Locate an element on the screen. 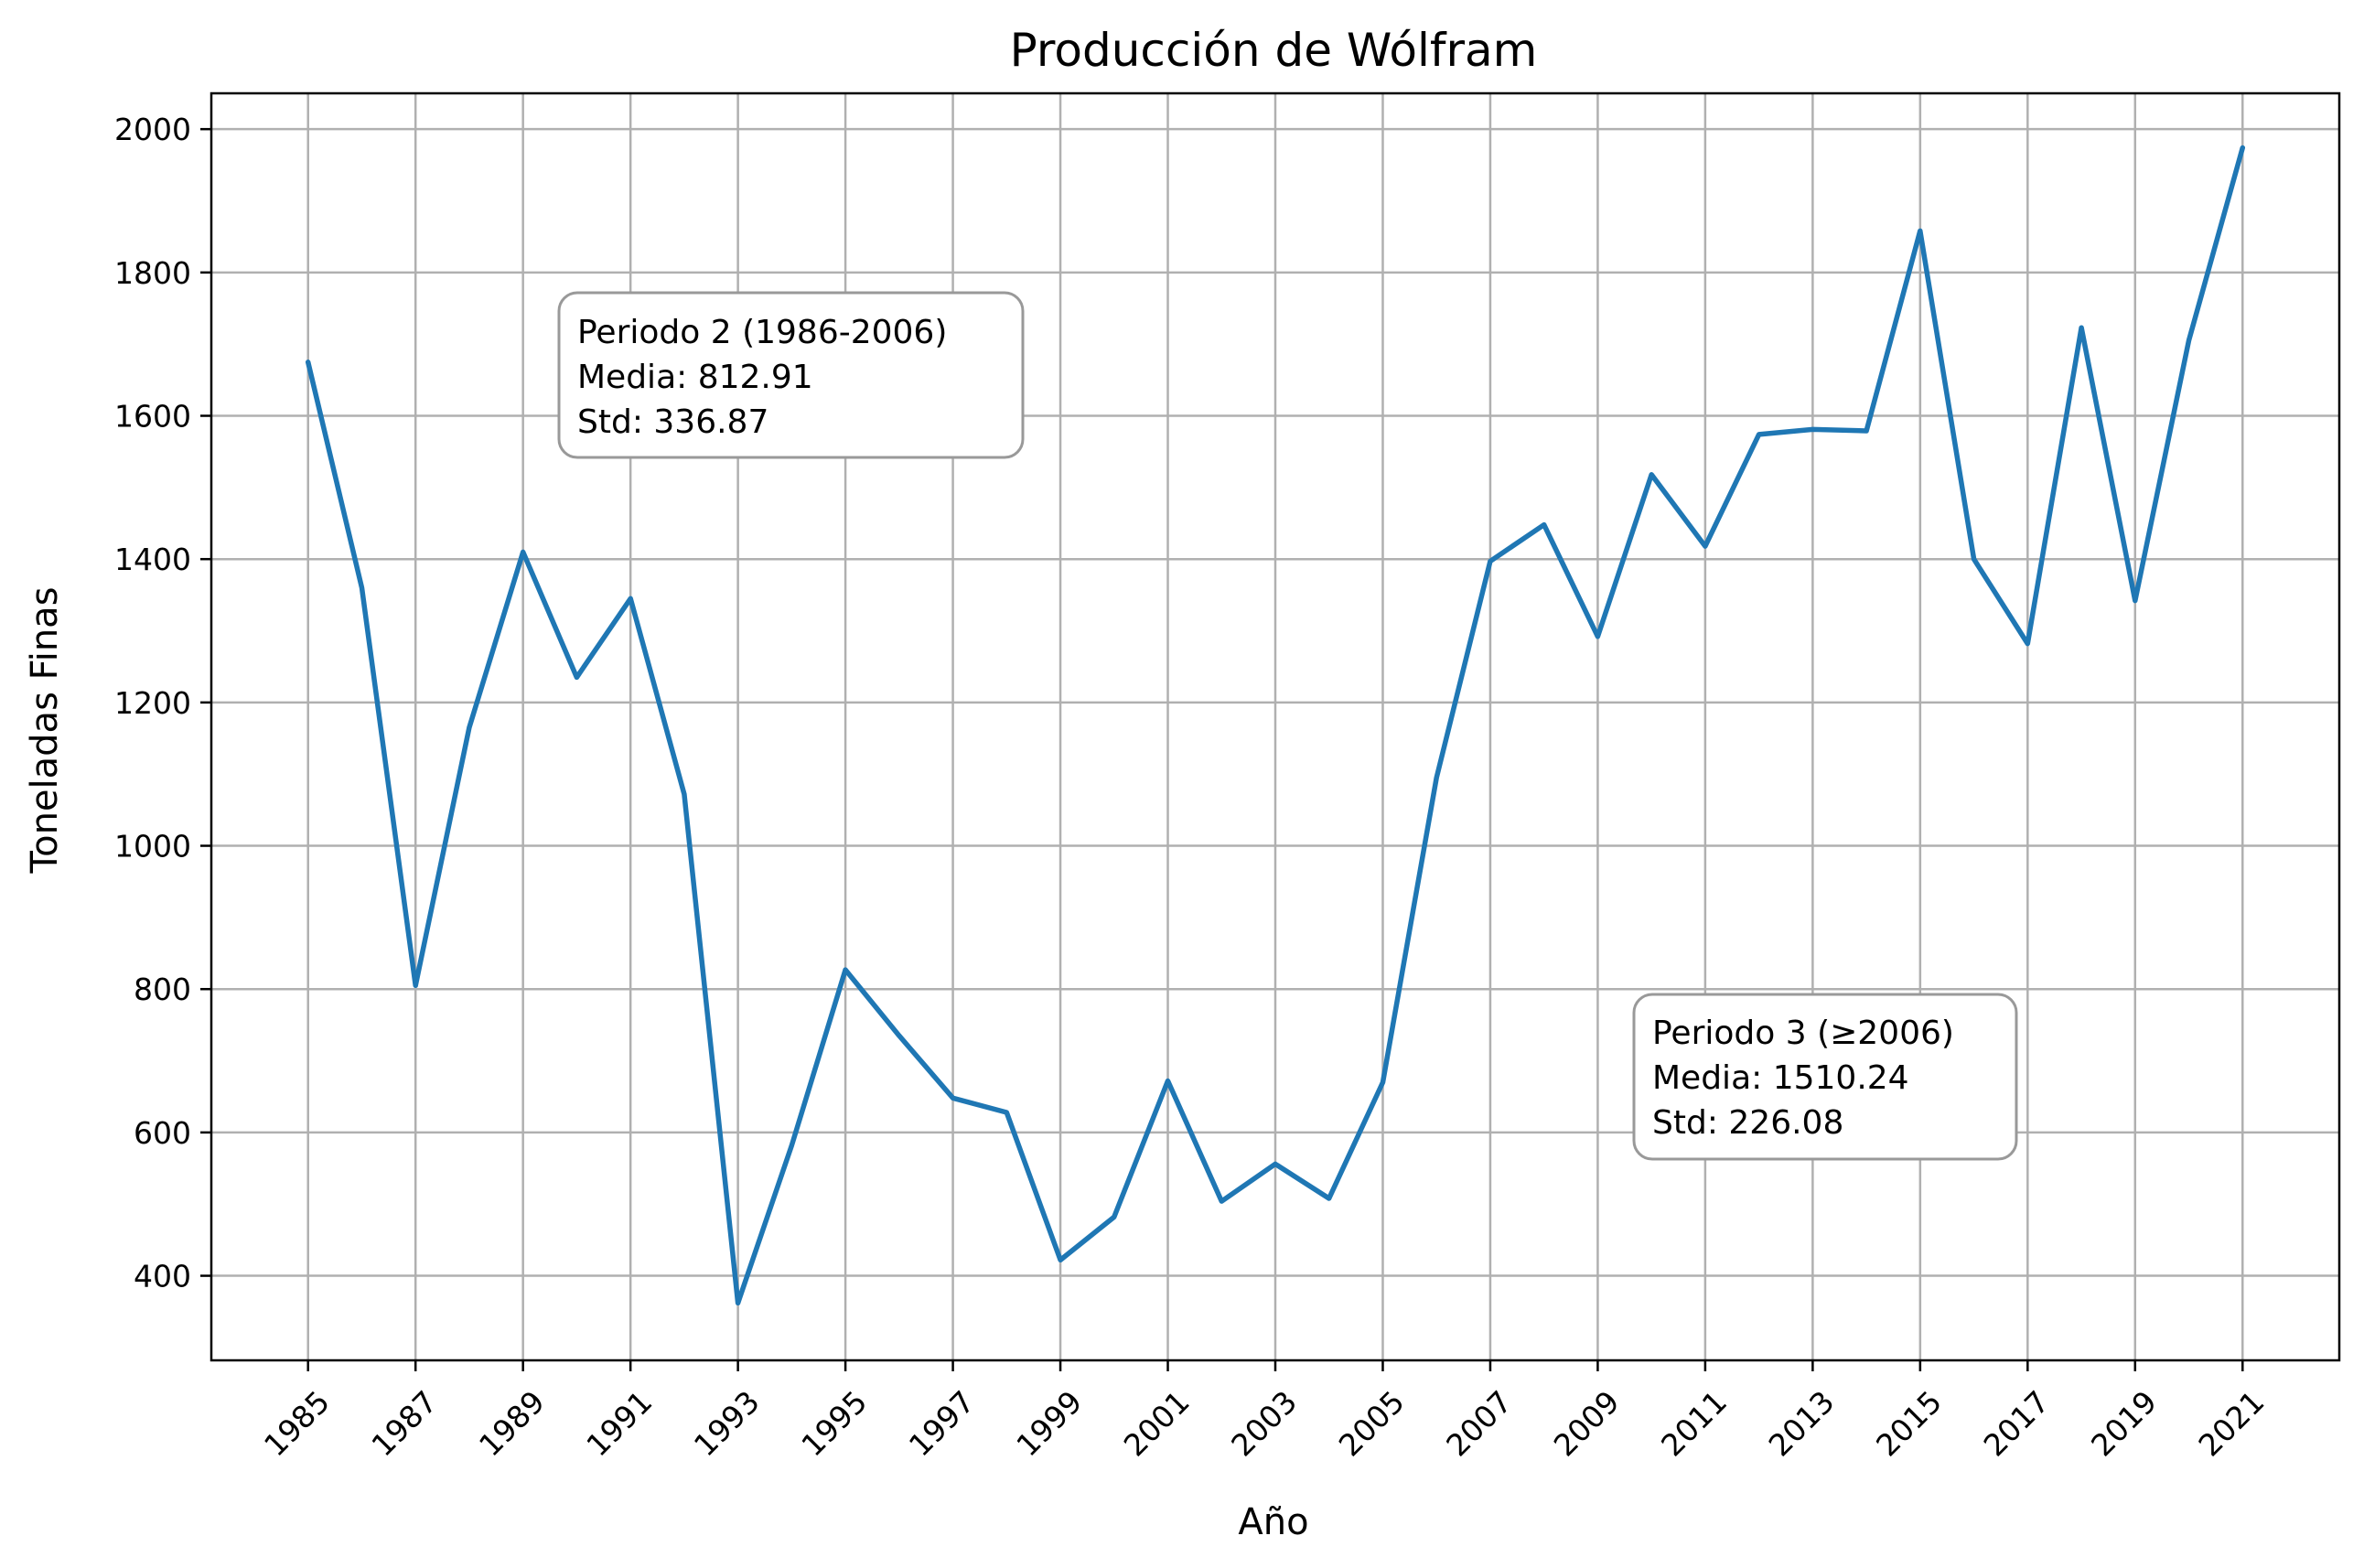 This screenshot has width=2364, height=1568. x-tick-label-2011: 2011 is located at coordinates (1694, 1424).